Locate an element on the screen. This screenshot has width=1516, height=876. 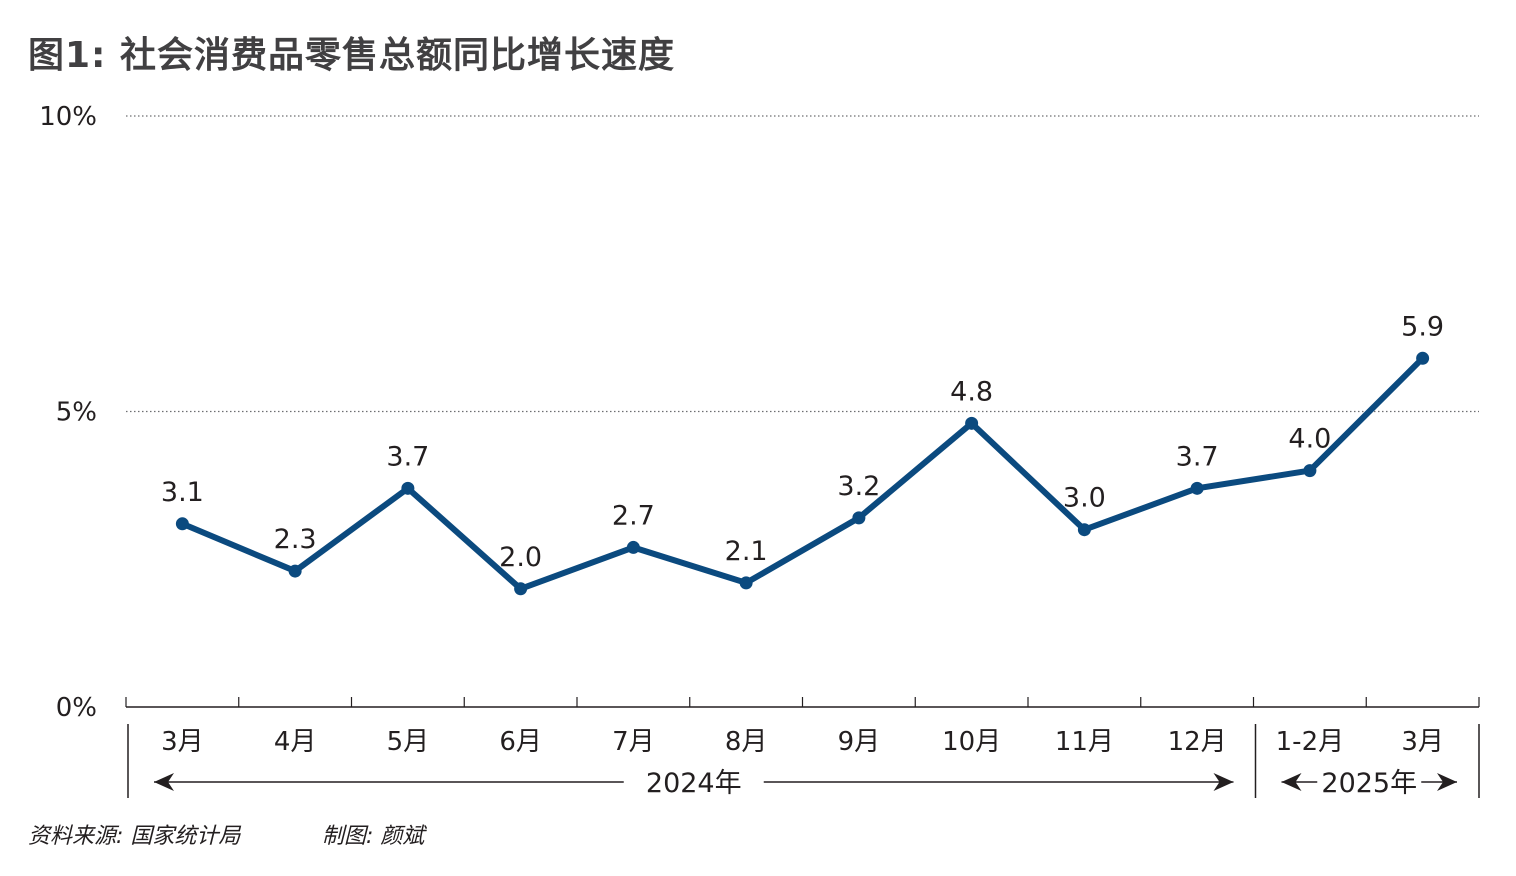
x-tick-label: 4月 is located at coordinates (295, 742).